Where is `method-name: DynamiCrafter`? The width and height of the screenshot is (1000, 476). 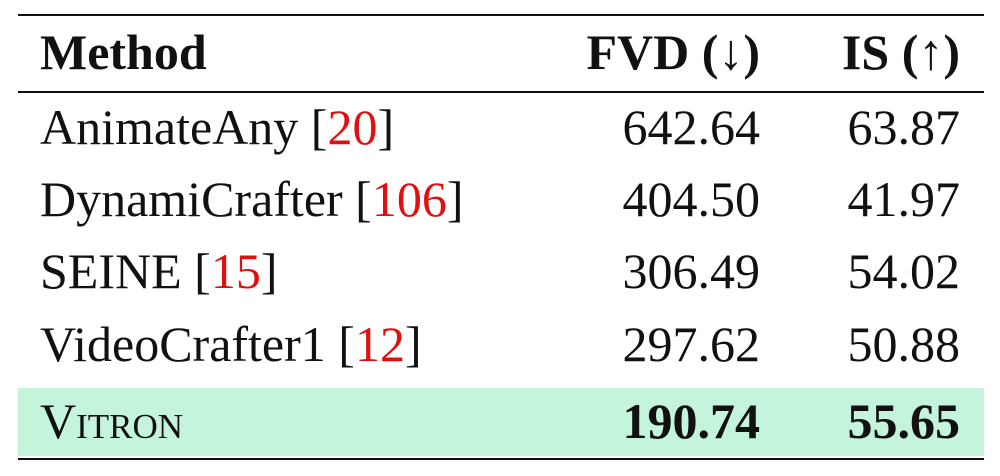 method-name: DynamiCrafter is located at coordinates (191, 199).